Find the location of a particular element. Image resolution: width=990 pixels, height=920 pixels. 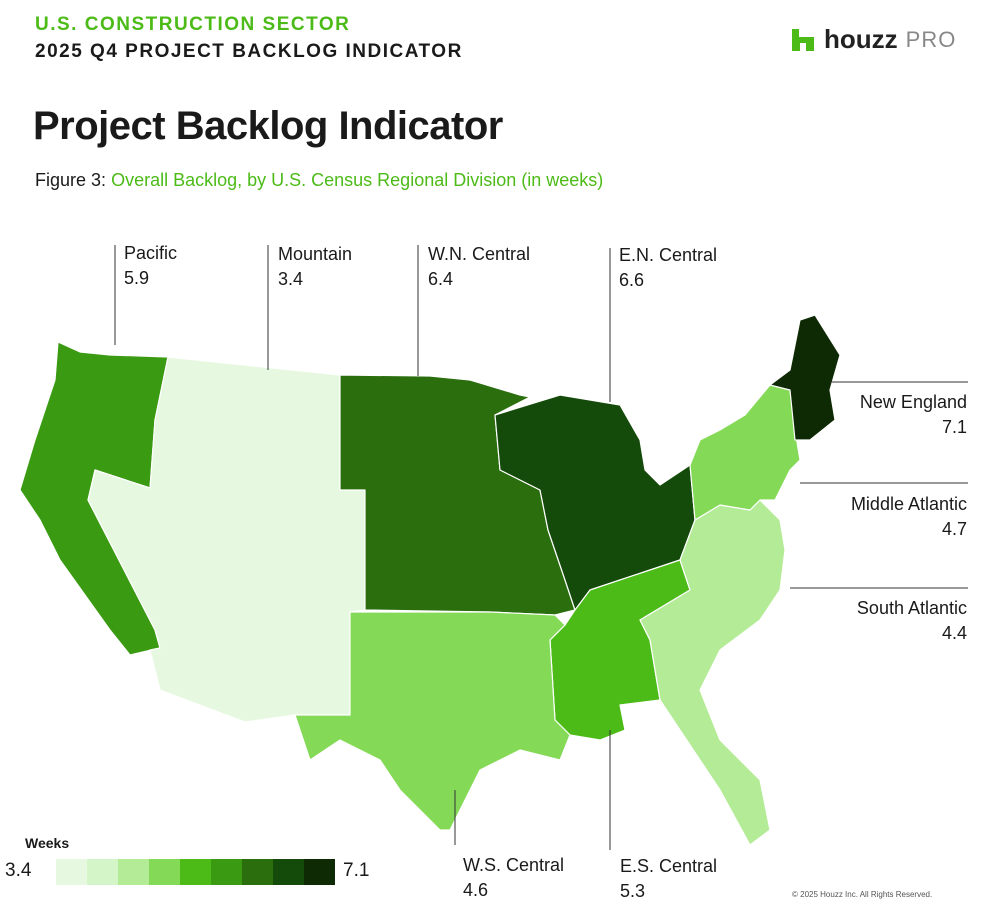

region-name: W.N. Central is located at coordinates (479, 254).